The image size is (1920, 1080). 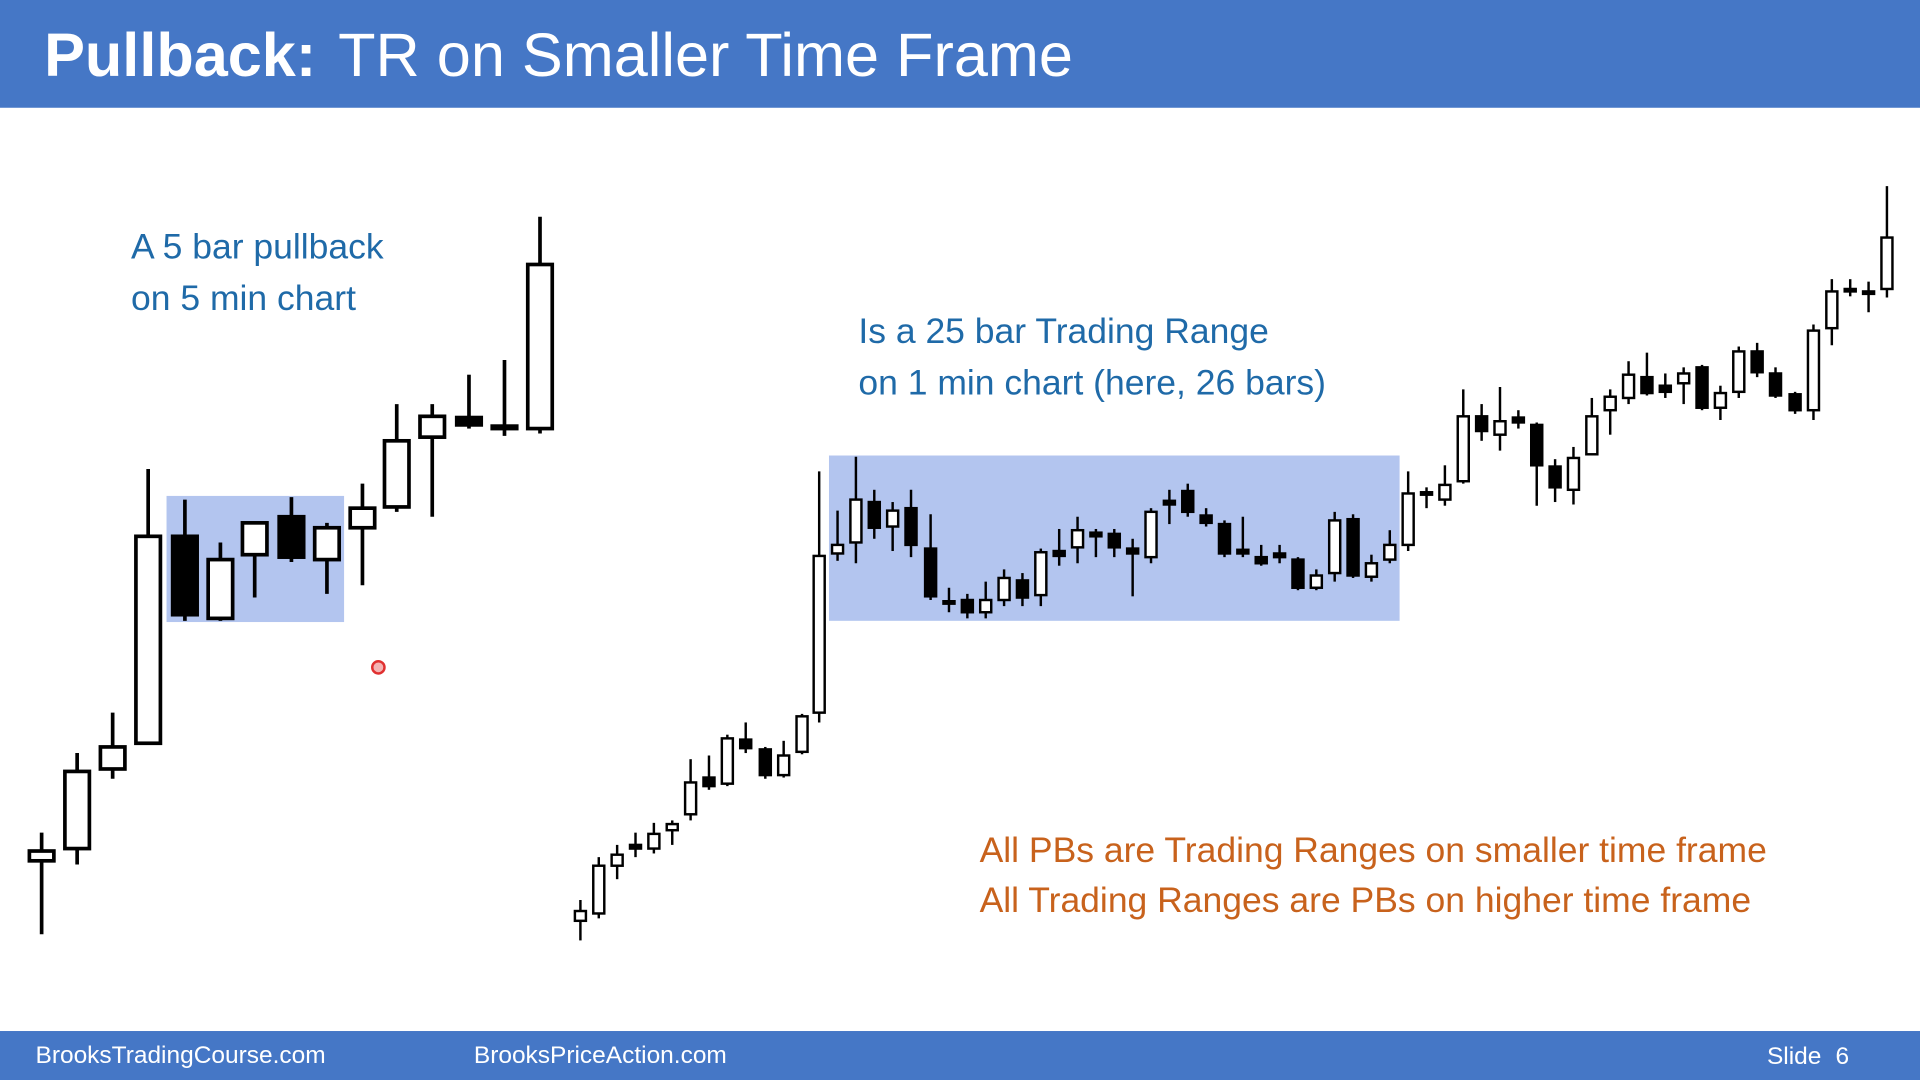 What do you see at coordinates (600, 1055) in the screenshot?
I see `footer-link: BrooksPriceAction.com` at bounding box center [600, 1055].